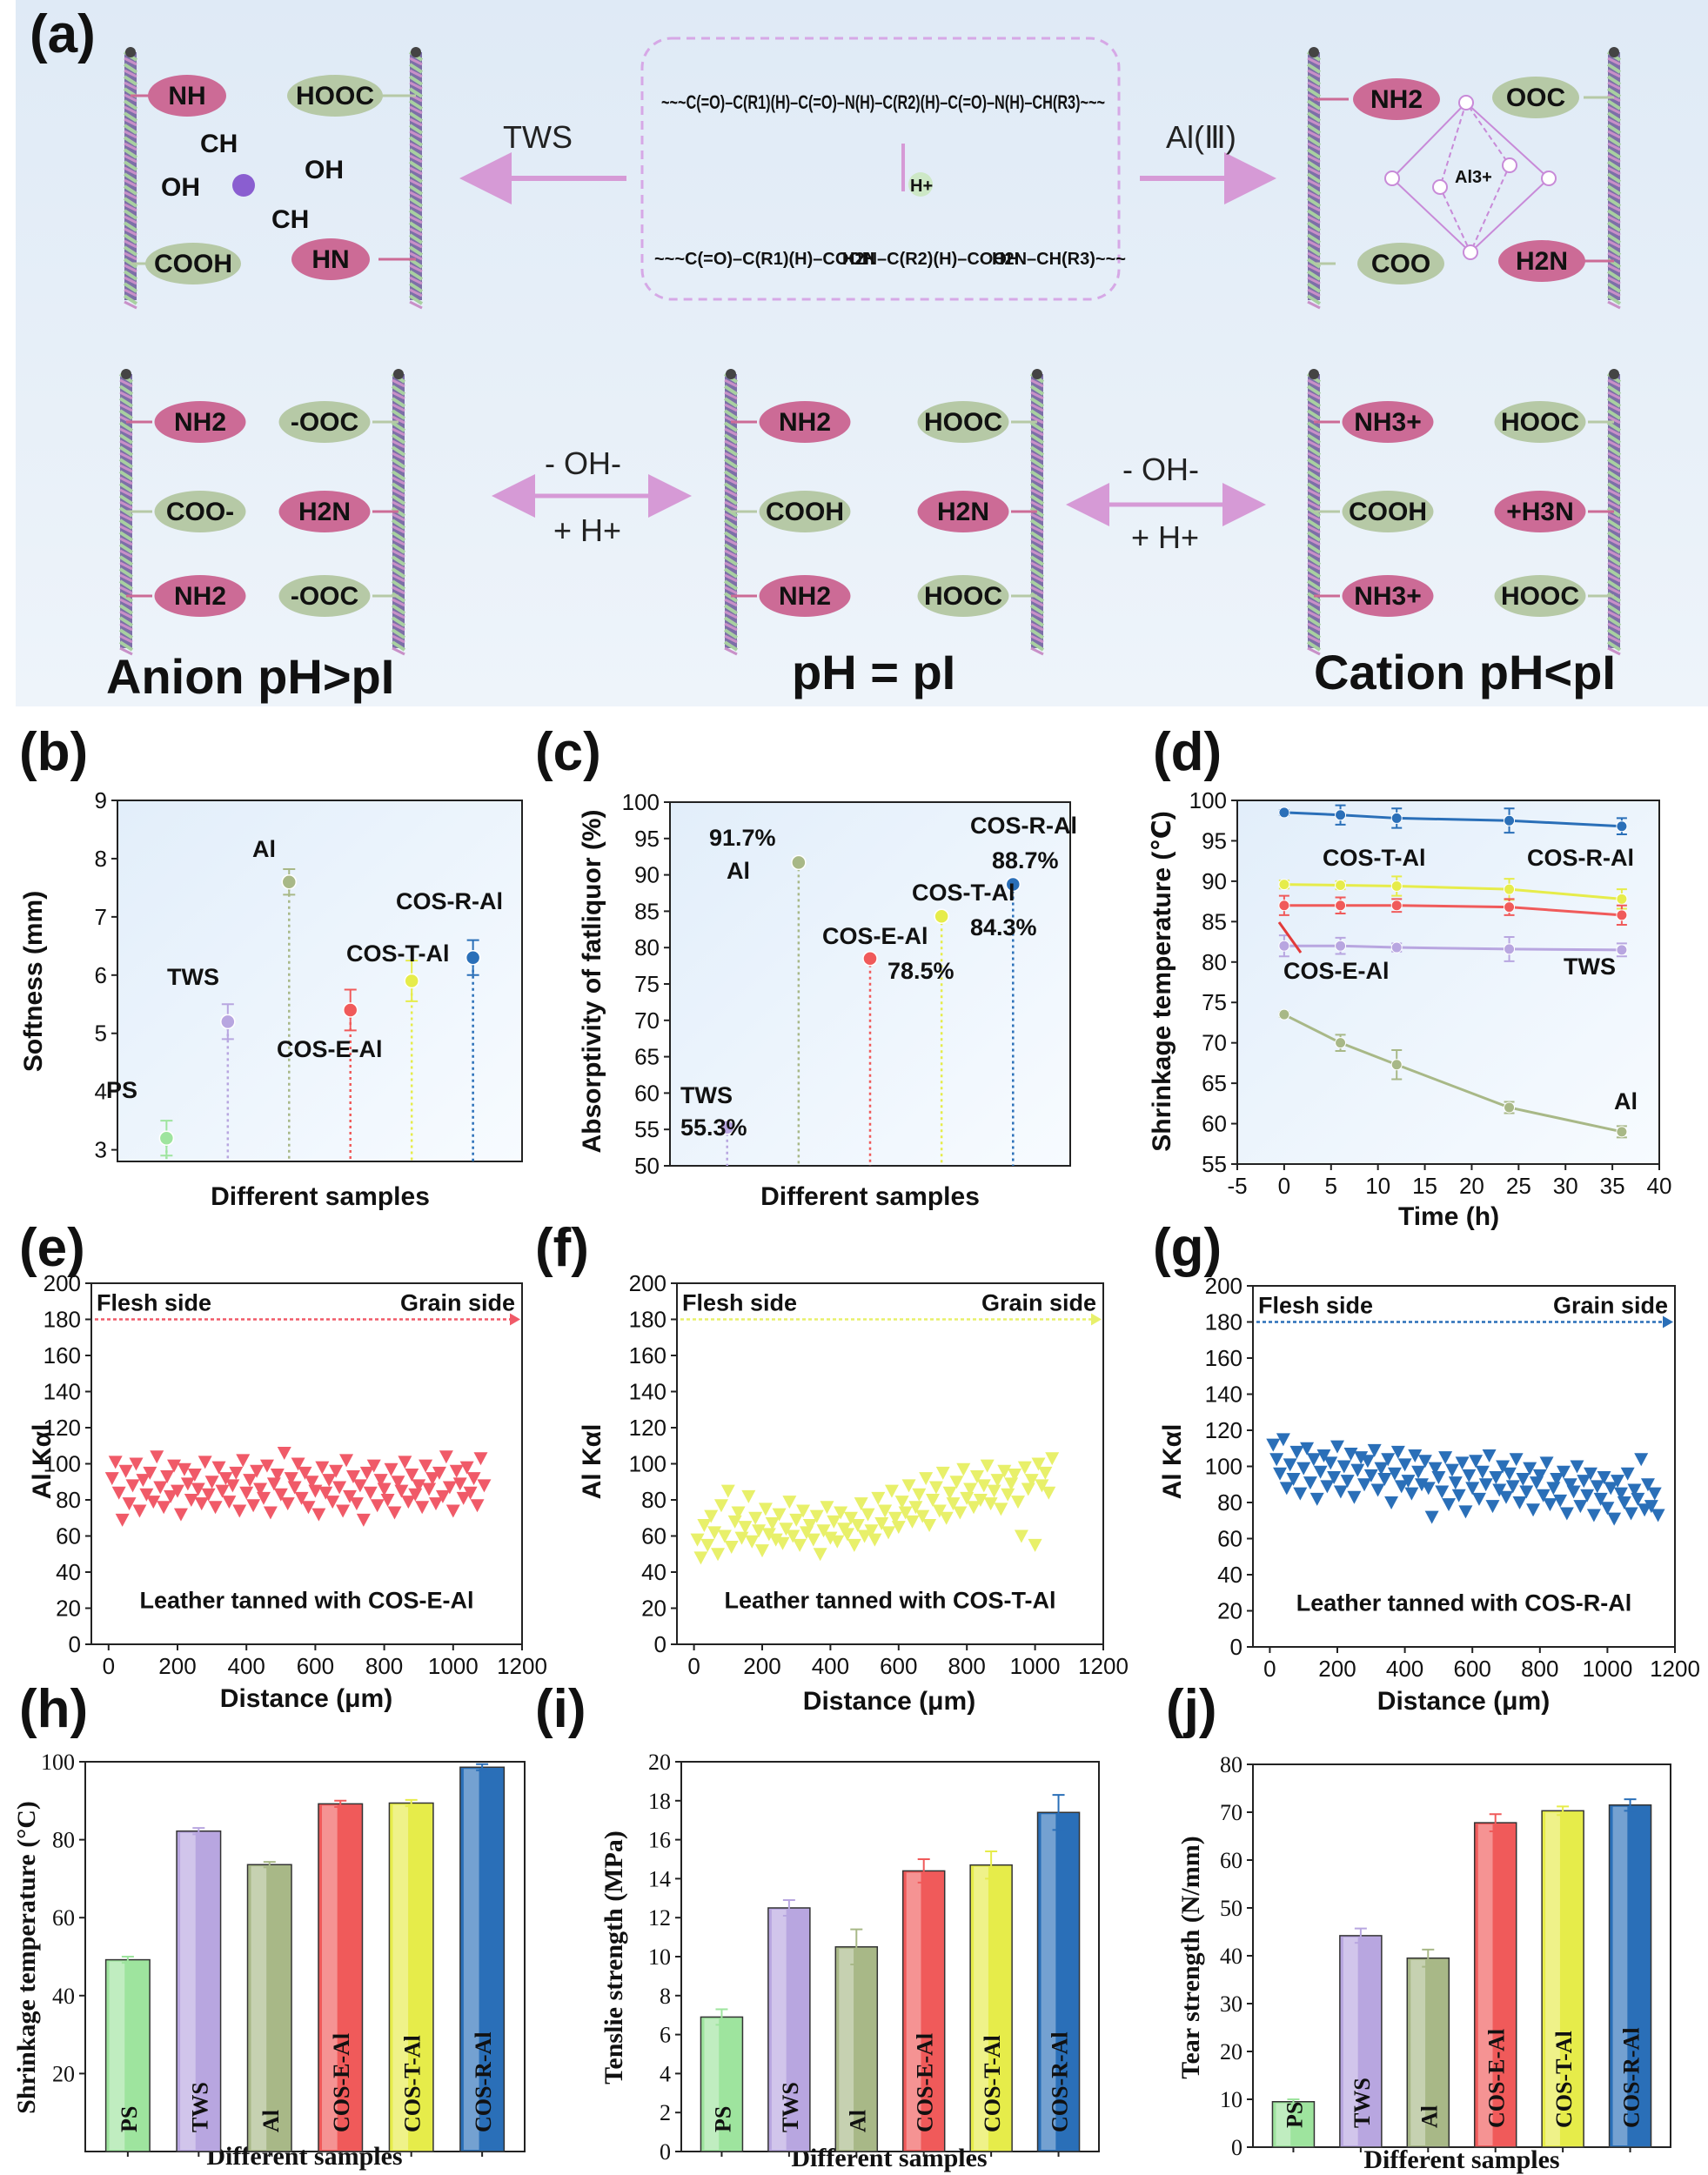 The height and width of the screenshot is (2175, 1708). Describe the element at coordinates (1229, 1611) in the screenshot. I see `y-tick-label: 20` at that location.